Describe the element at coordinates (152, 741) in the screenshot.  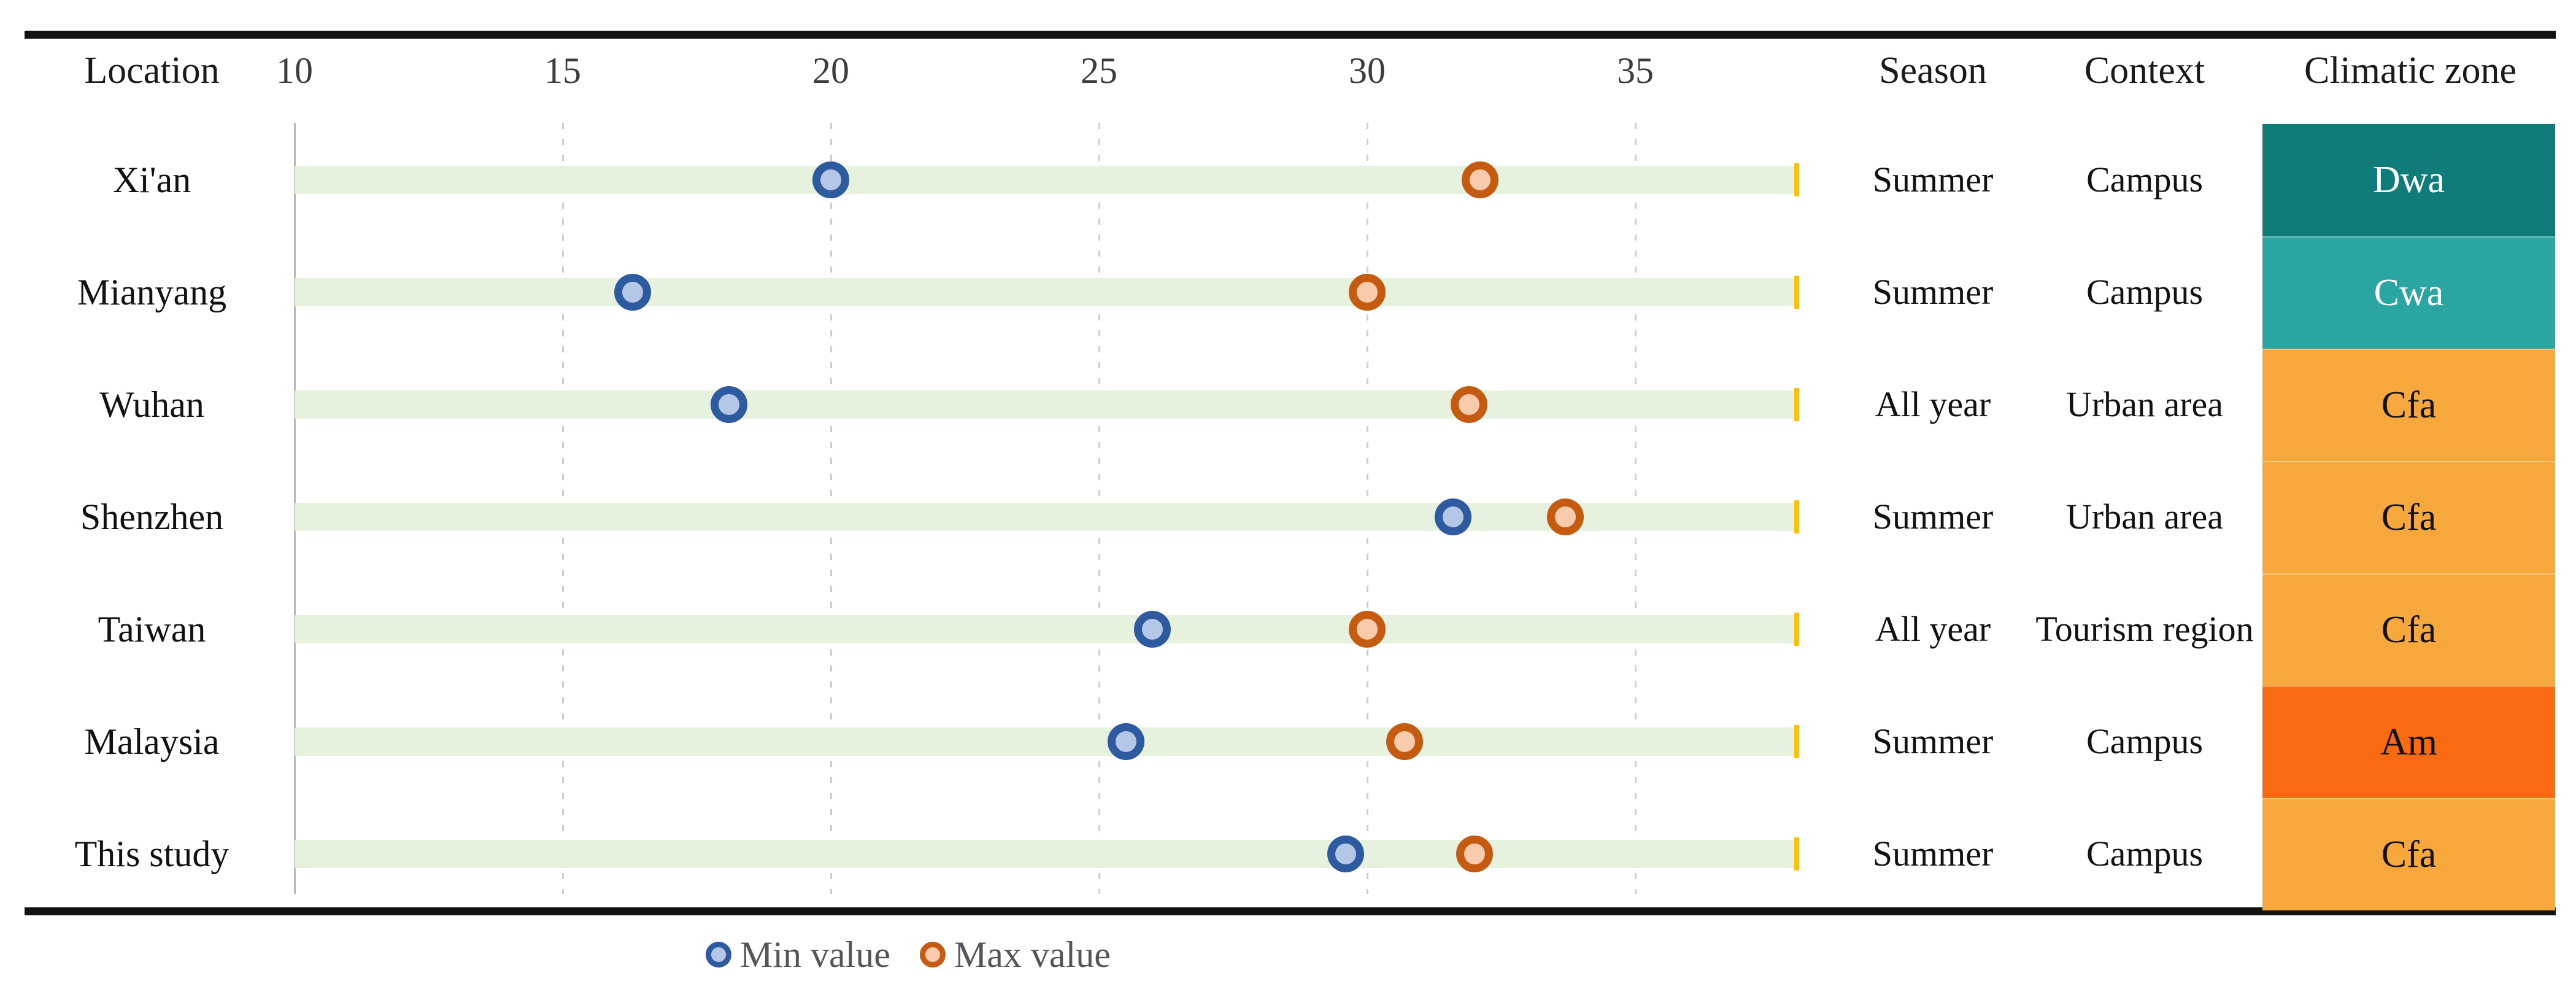
I see `row-label-location: Malaysia` at that location.